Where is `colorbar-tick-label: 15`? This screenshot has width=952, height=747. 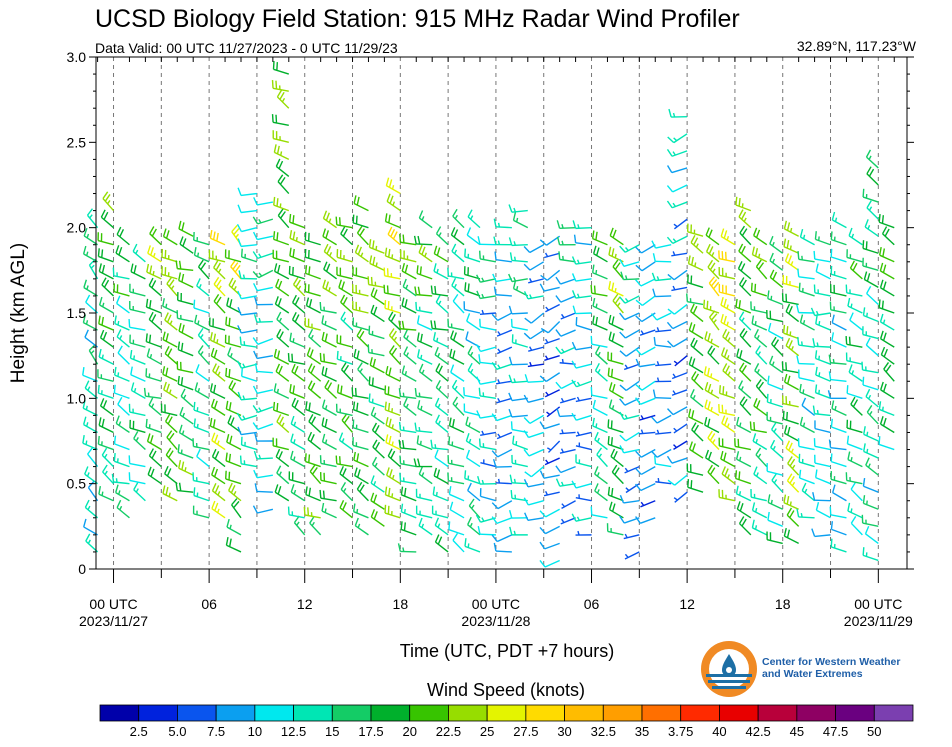
colorbar-tick-label: 15 is located at coordinates (332, 731).